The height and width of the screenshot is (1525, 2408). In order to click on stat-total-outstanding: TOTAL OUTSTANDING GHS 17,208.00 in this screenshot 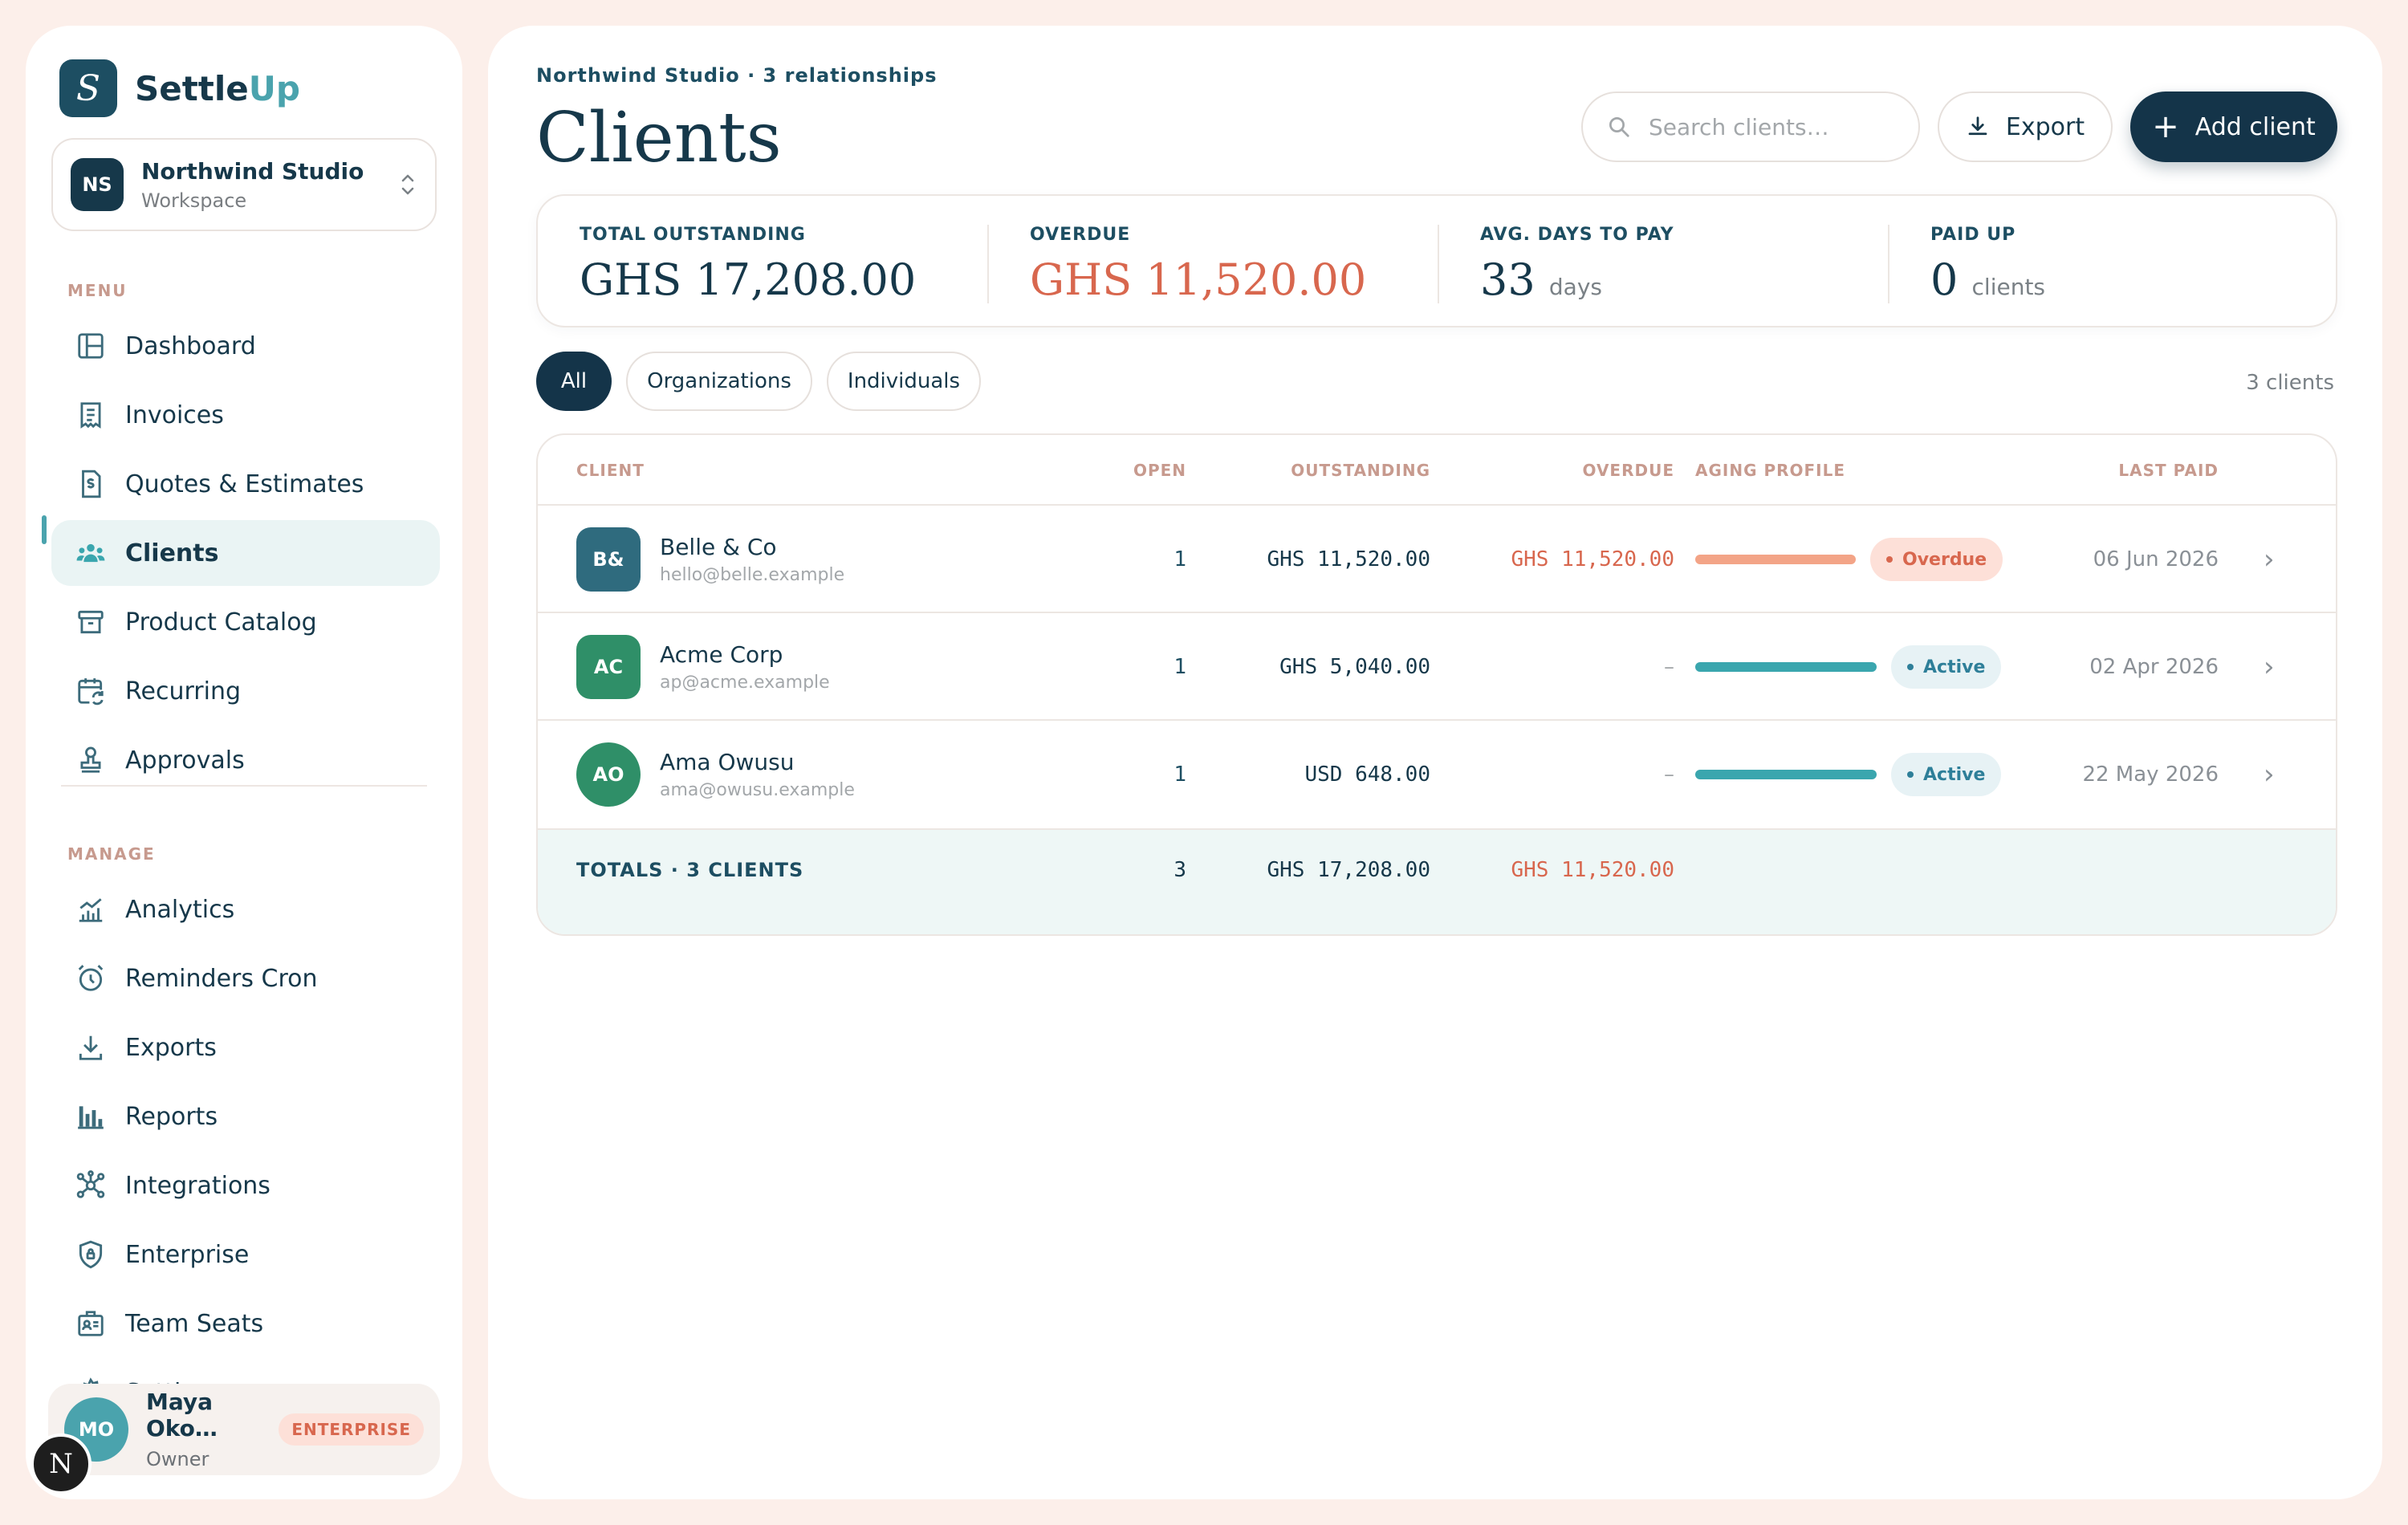, I will do `click(762, 262)`.